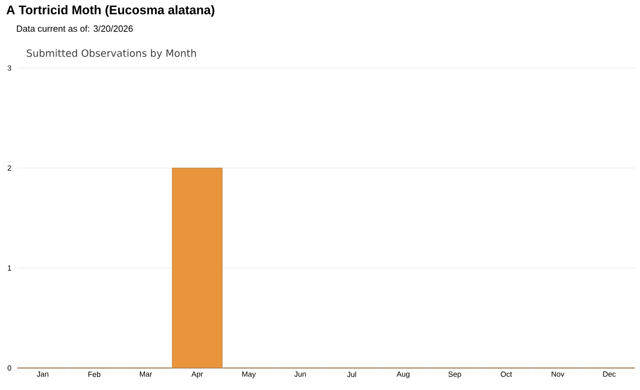 The image size is (640, 390). I want to click on text: Submitted Observations by Month, so click(111, 54).